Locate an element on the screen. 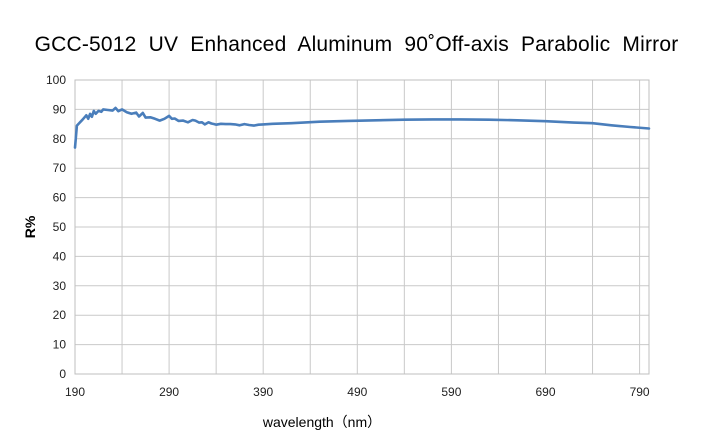  series-line-reflectance is located at coordinates (362, 127).